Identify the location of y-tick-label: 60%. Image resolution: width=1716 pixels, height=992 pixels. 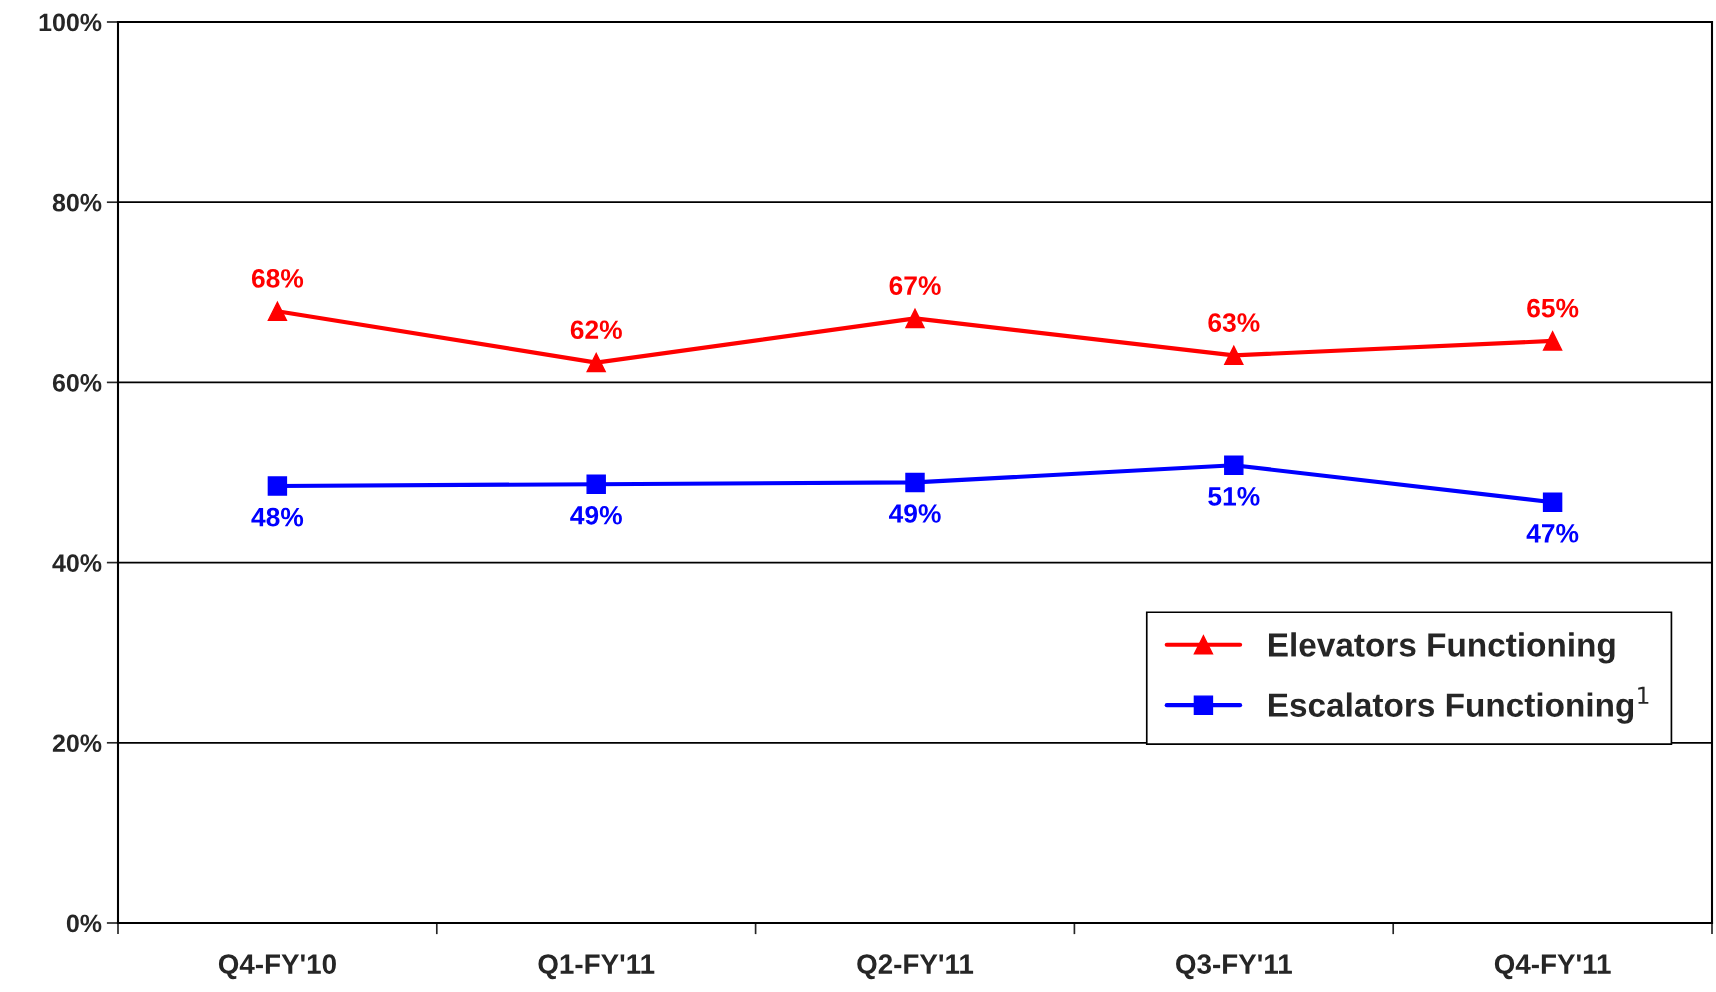
(77, 383).